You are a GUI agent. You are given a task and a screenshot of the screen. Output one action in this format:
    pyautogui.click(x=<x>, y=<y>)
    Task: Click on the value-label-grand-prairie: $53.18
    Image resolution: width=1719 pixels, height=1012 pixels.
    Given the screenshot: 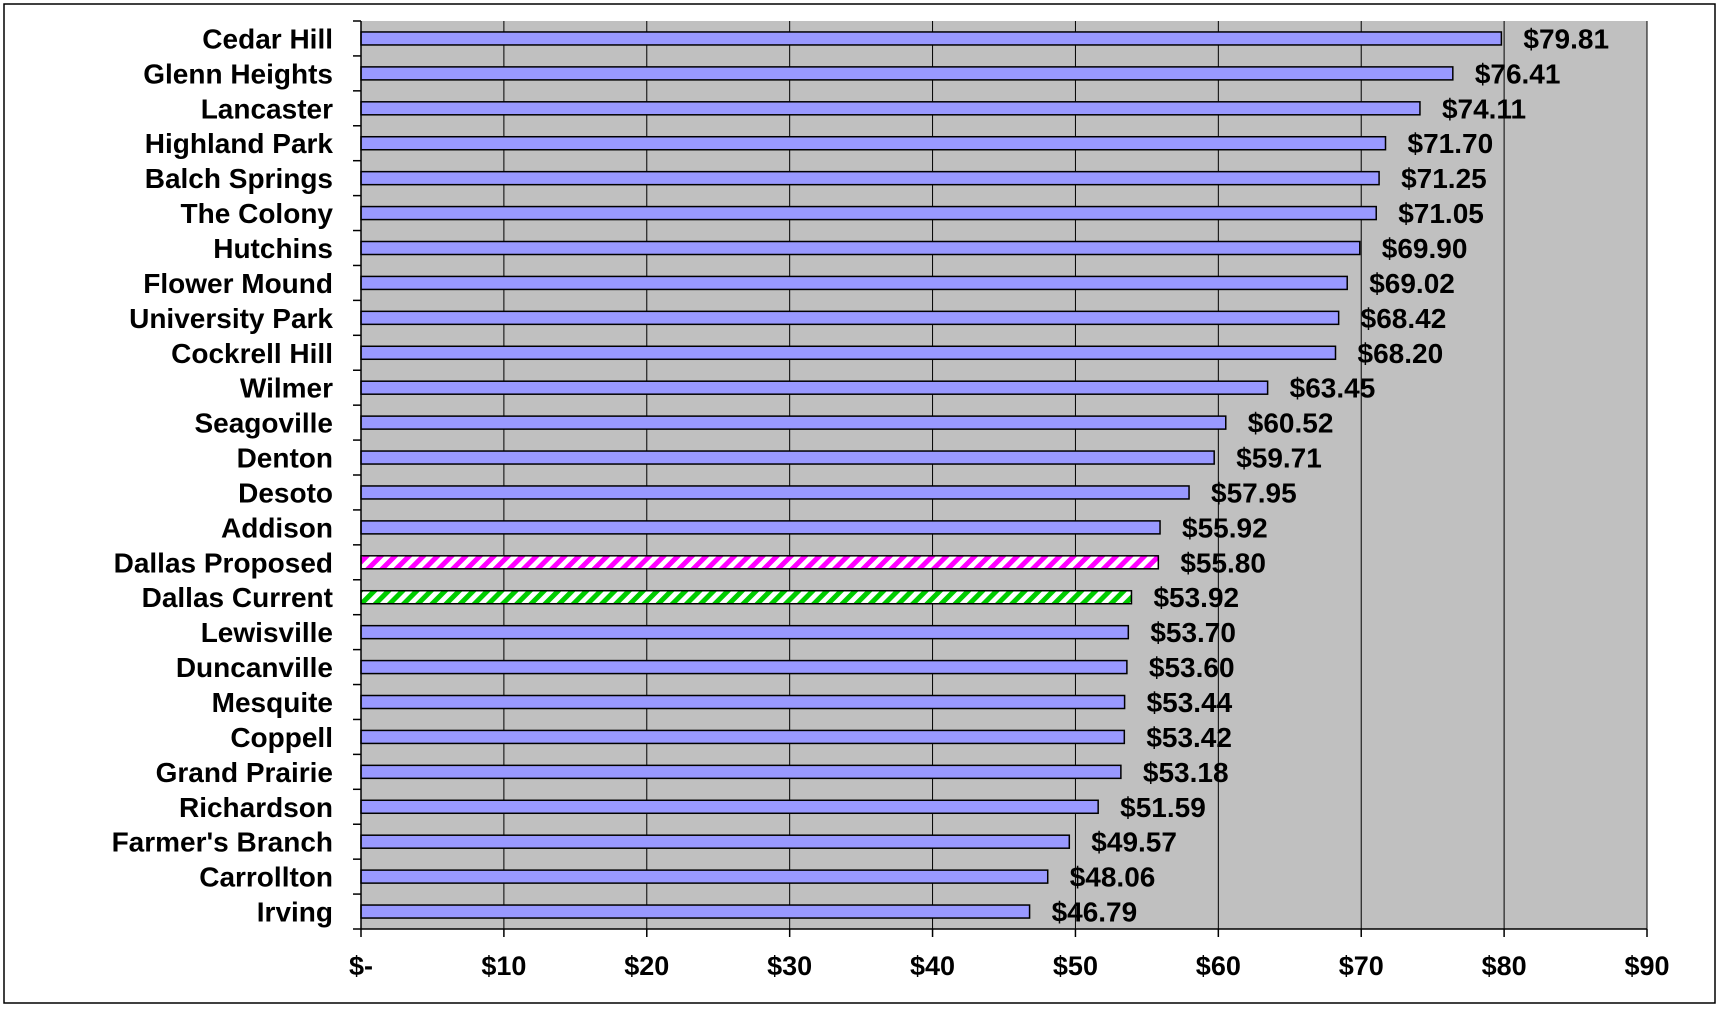 What is the action you would take?
    pyautogui.click(x=1186, y=772)
    